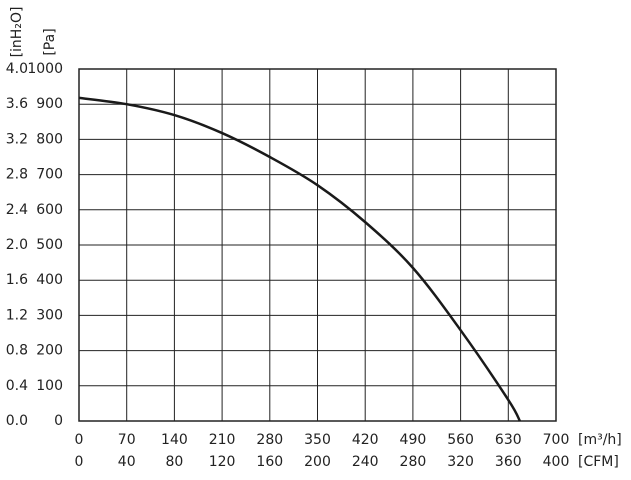 This screenshot has width=631, height=480. I want to click on y-tick-label: 800, so click(49, 139).